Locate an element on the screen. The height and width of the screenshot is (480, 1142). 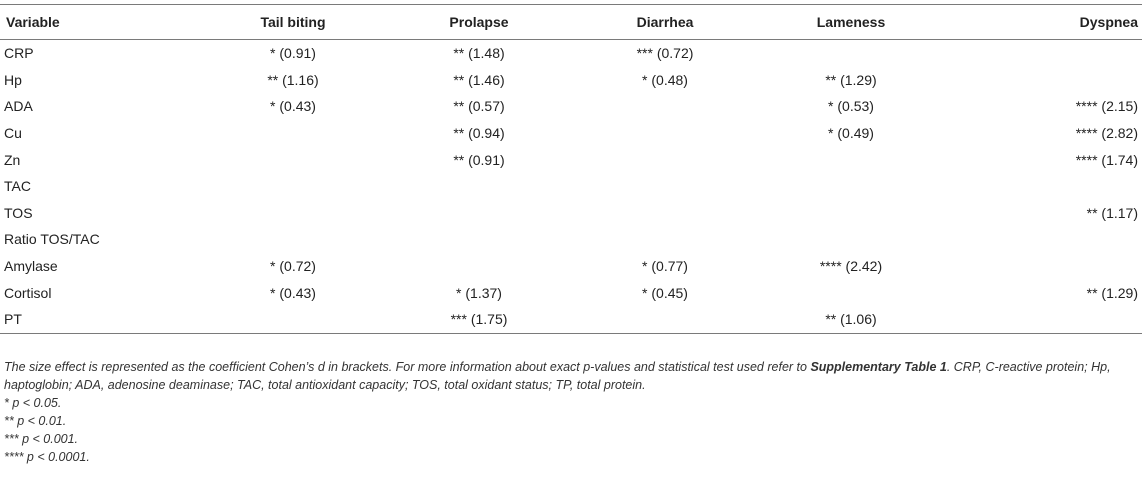
row-label: ADA is located at coordinates (18, 106).